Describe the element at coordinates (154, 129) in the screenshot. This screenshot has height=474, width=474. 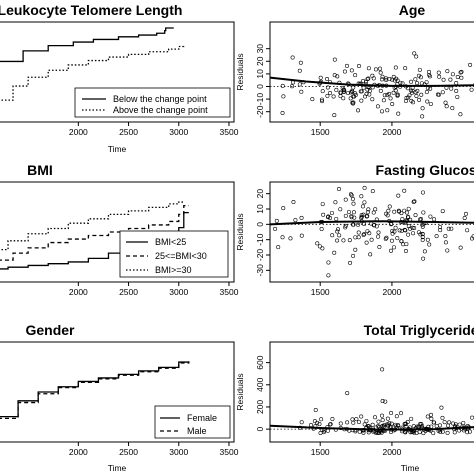
I see `x-axis-telomere: 2000 2500 3000 3500` at that location.